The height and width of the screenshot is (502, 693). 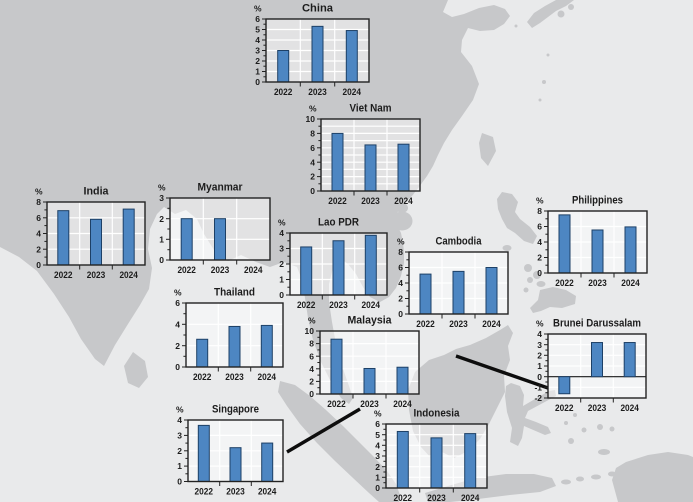 I want to click on svg-text: Malaysia, so click(x=370, y=321).